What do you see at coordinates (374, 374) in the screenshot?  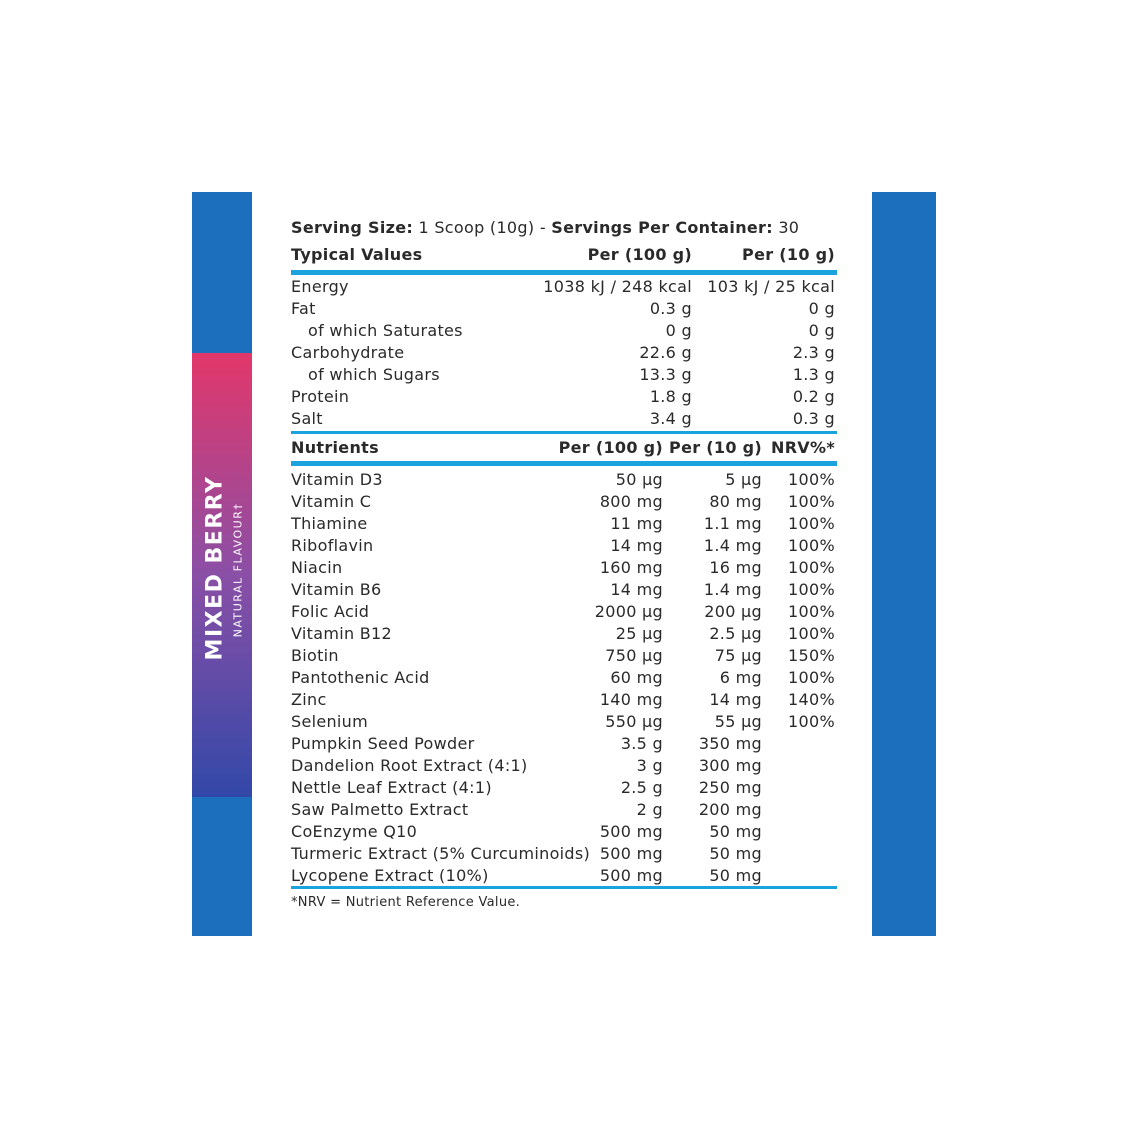 I see `sub-name-cell: of which Sugars` at bounding box center [374, 374].